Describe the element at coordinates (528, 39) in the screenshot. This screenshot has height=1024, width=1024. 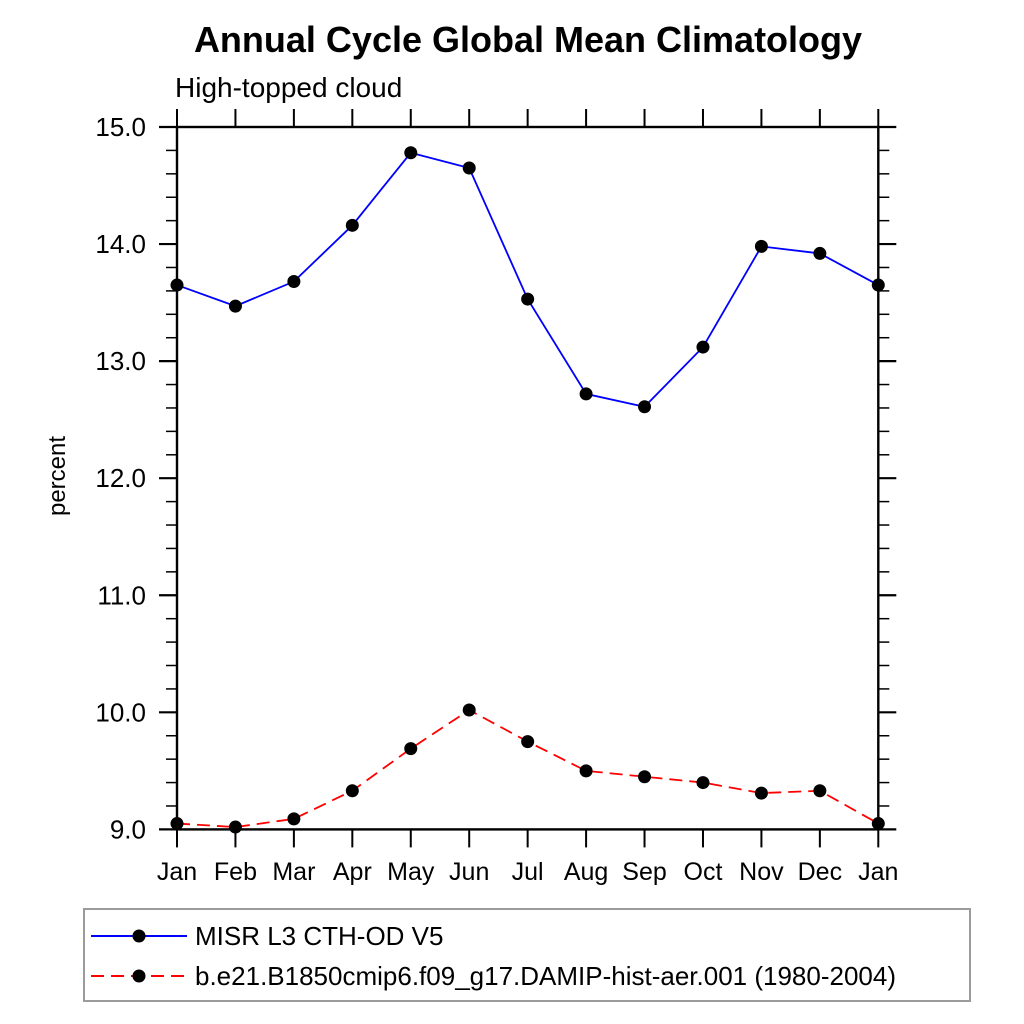
I see `chart-title: Annual Cycle Global Mean Climatology` at that location.